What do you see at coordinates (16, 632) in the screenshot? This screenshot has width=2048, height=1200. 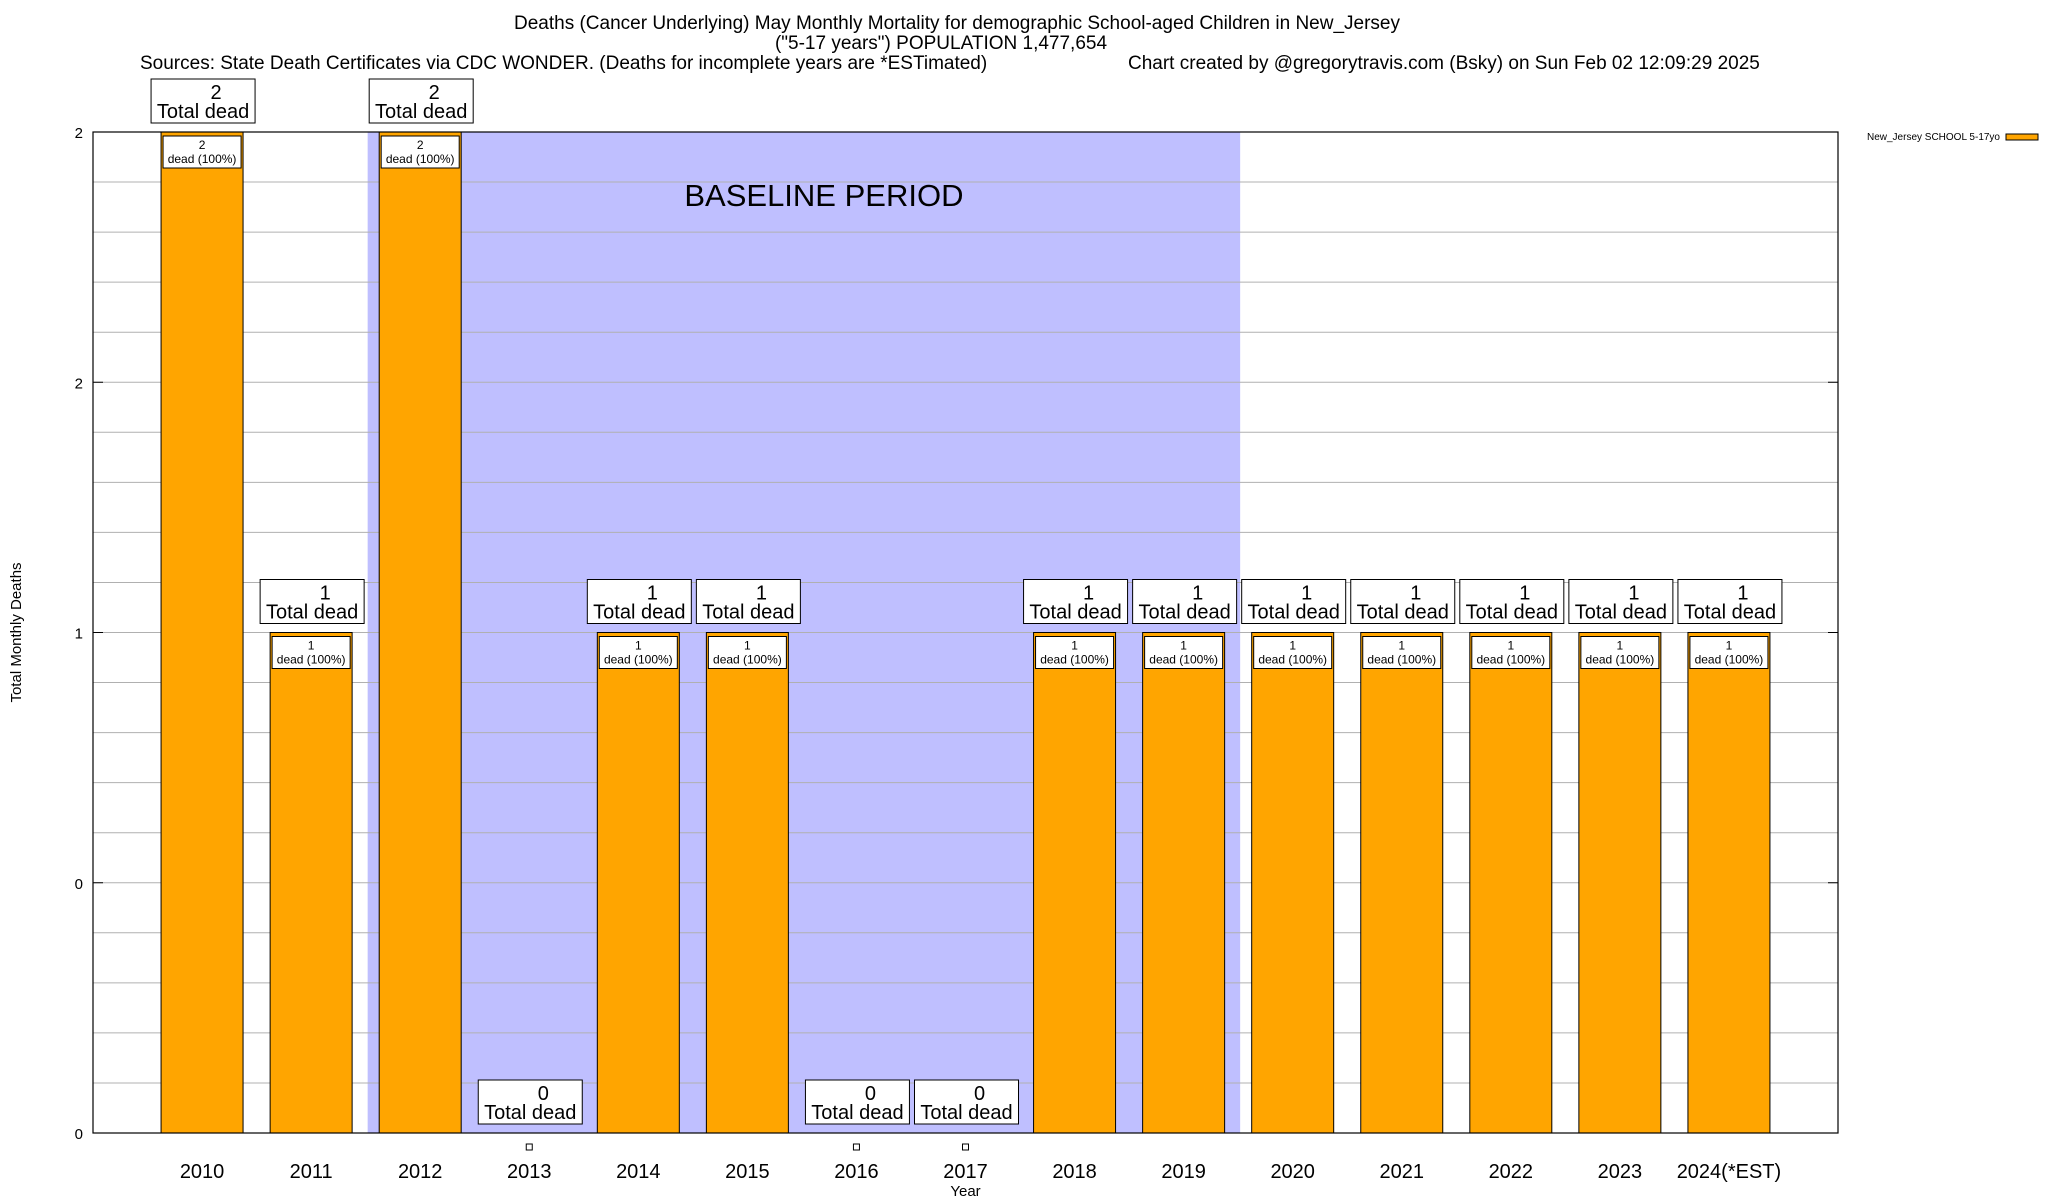 I see `y-axis-label: Total Monthly Deaths` at bounding box center [16, 632].